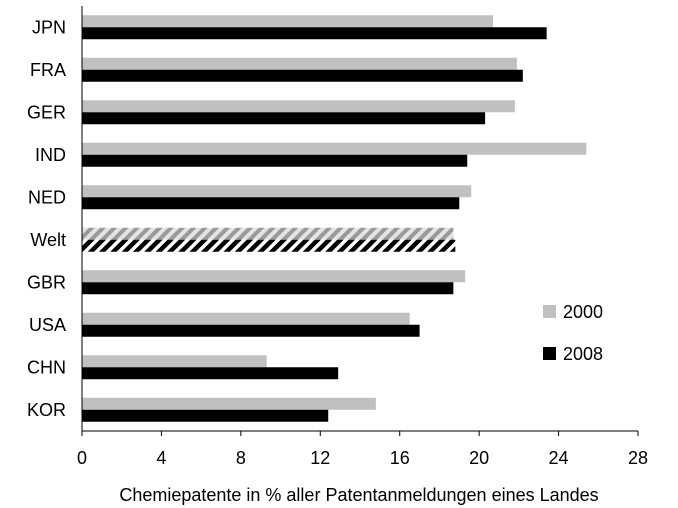  I want to click on bar-jpn-2000, so click(288, 21).